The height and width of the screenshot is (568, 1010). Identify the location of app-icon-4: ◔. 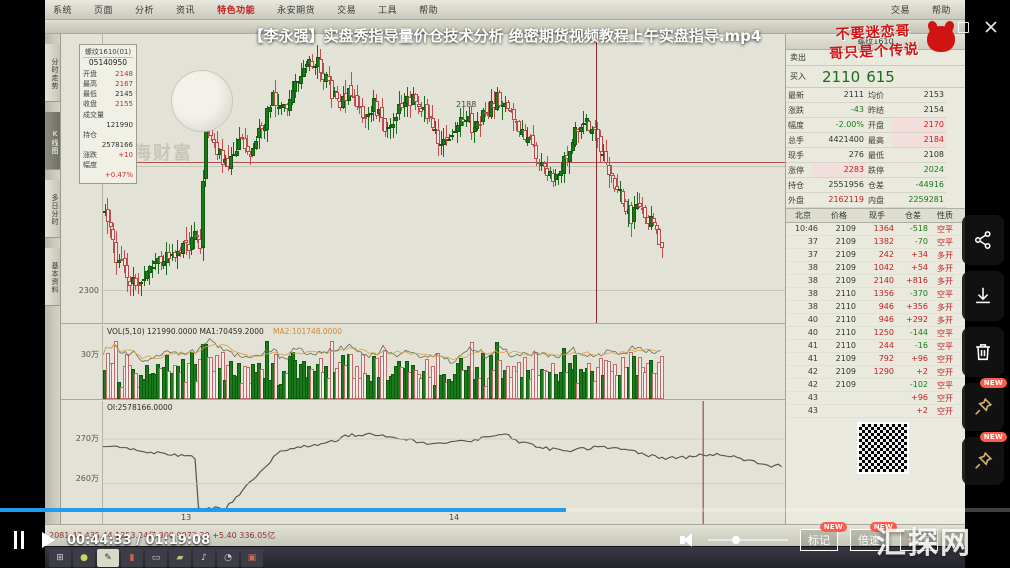
(228, 557).